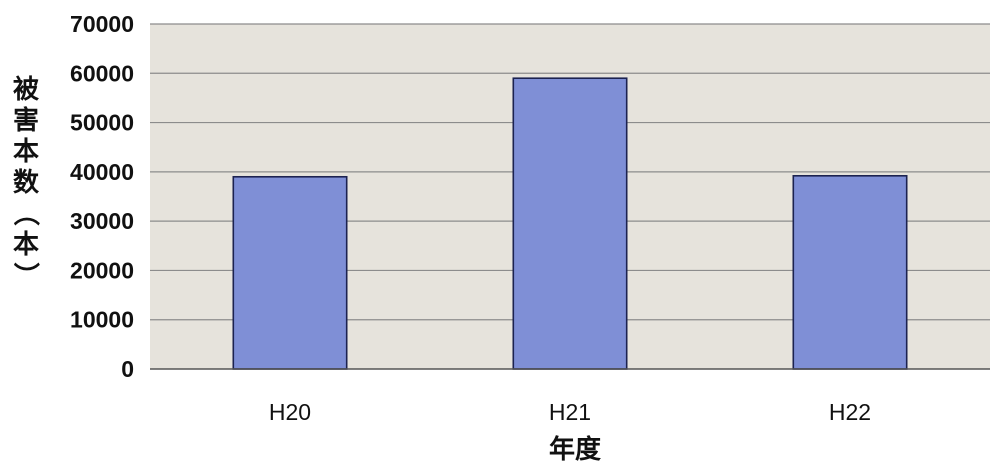  I want to click on x-axis-label: 年度, so click(575, 449).